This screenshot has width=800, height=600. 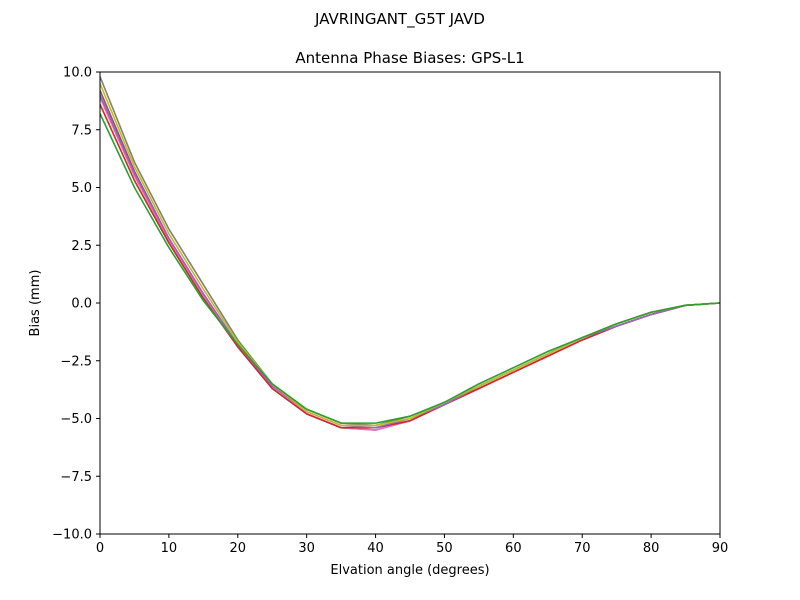 What do you see at coordinates (76, 361) in the screenshot?
I see `y-tick-label: −2.5` at bounding box center [76, 361].